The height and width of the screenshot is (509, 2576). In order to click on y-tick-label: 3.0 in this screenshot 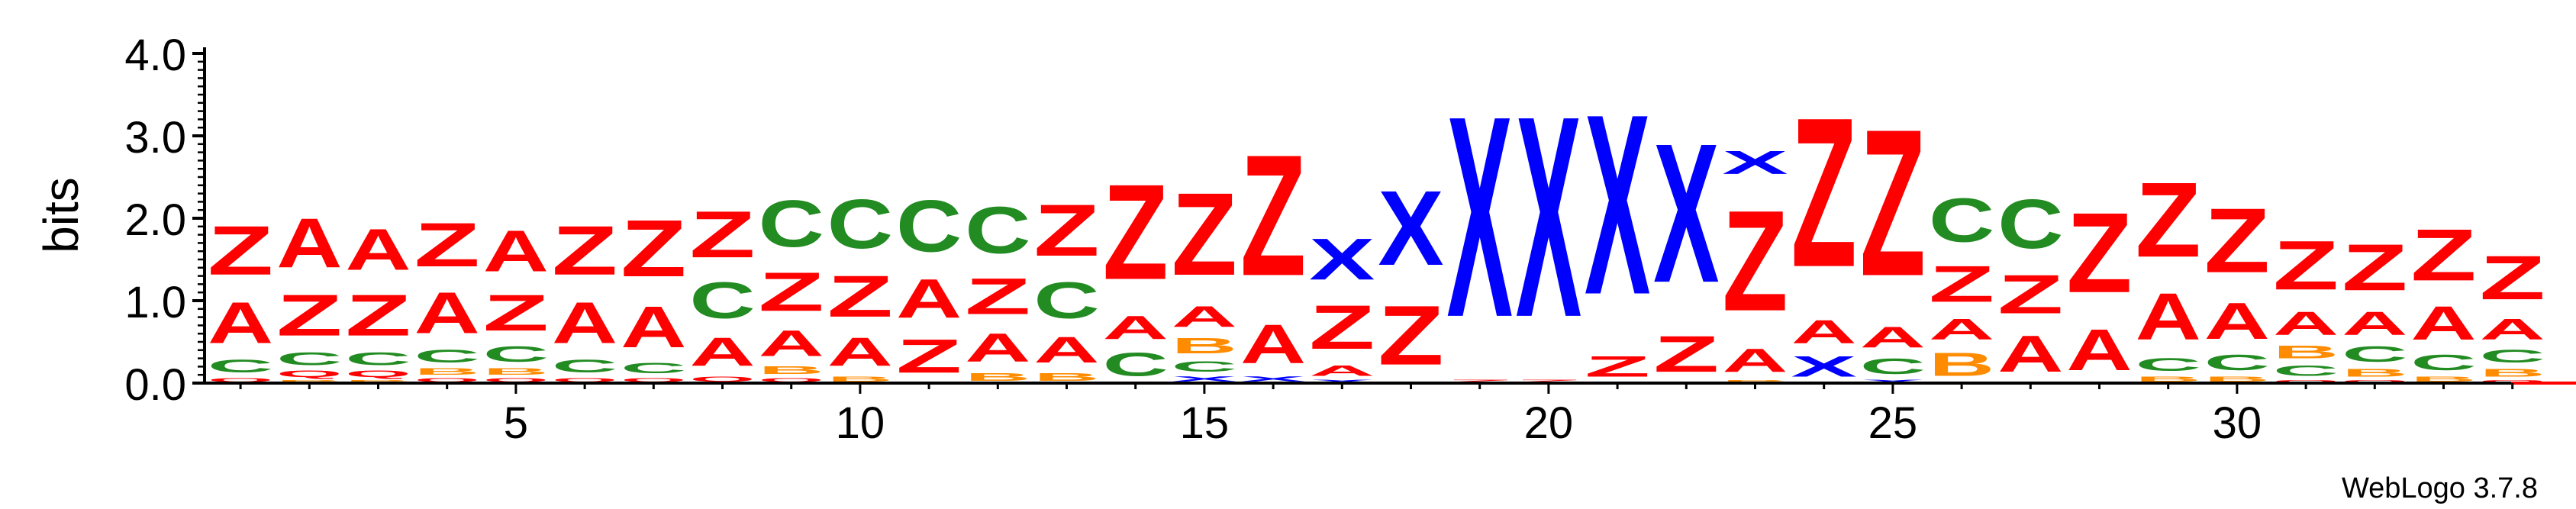, I will do `click(155, 138)`.